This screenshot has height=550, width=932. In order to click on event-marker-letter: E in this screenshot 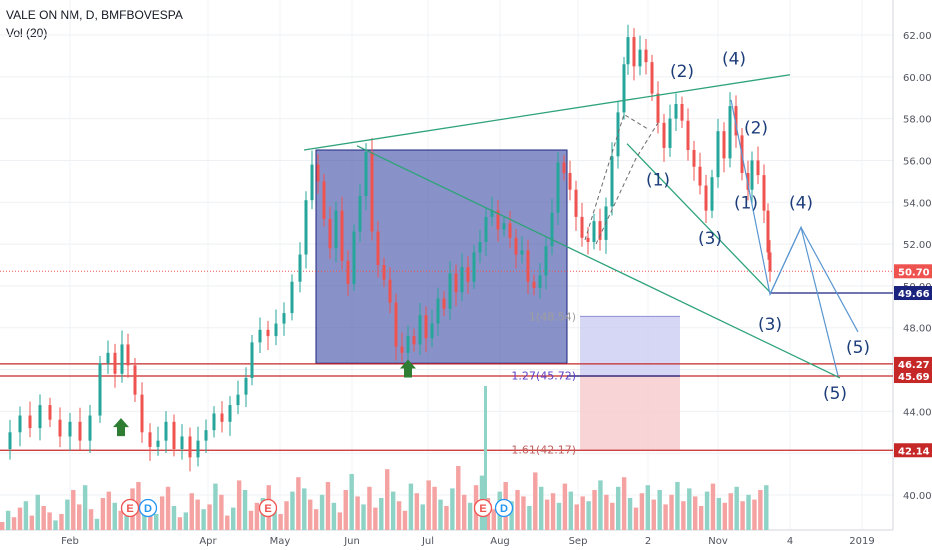, I will do `click(129, 509)`.